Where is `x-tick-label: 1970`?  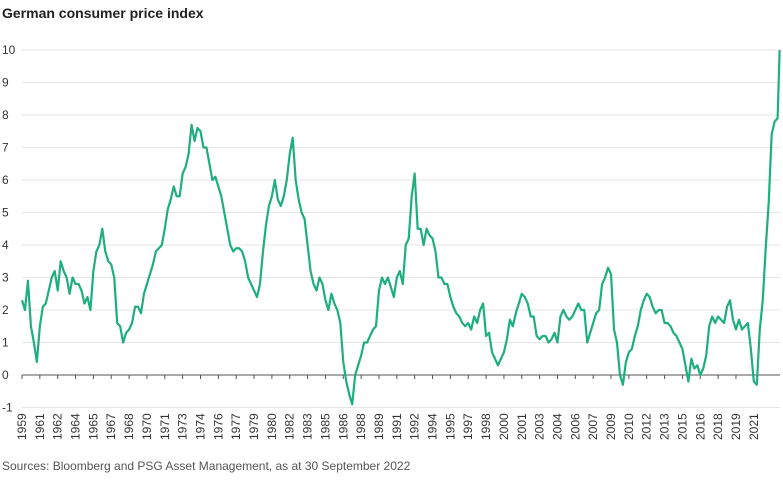
x-tick-label: 1970 is located at coordinates (147, 426).